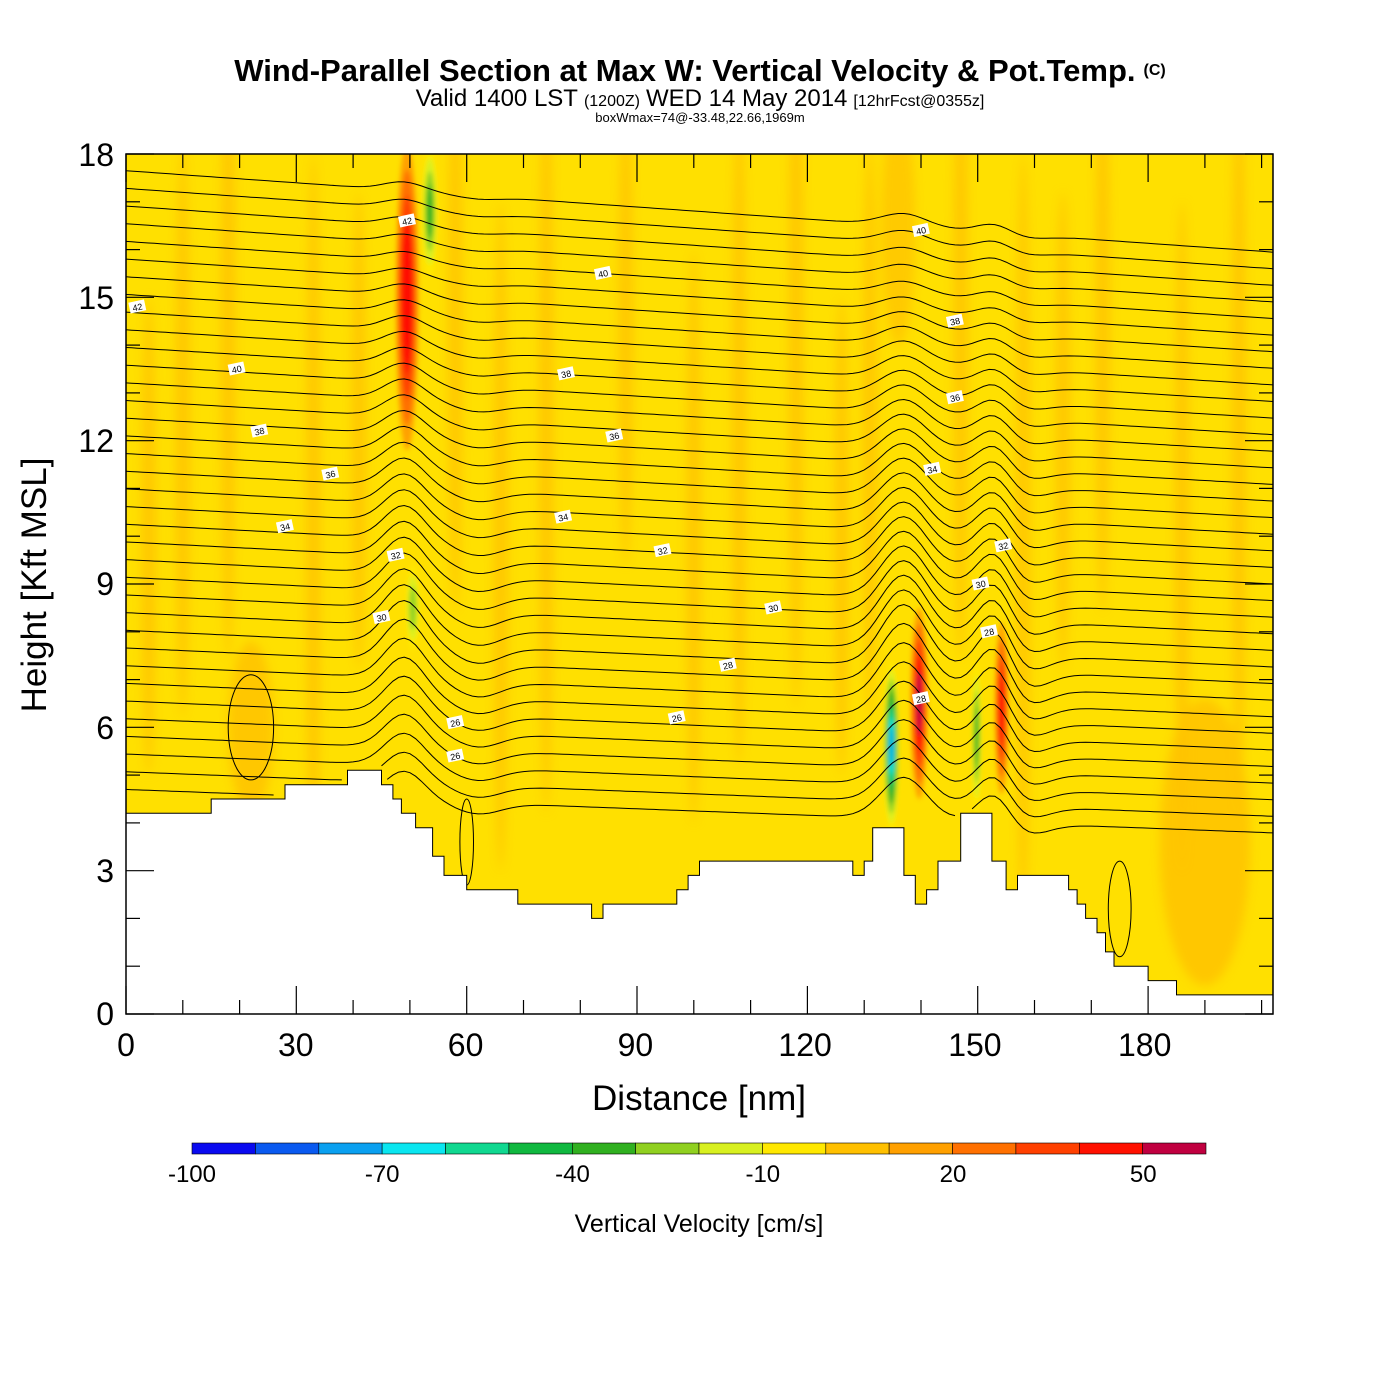  What do you see at coordinates (699, 1098) in the screenshot?
I see `x-axis-label: Distance [nm]` at bounding box center [699, 1098].